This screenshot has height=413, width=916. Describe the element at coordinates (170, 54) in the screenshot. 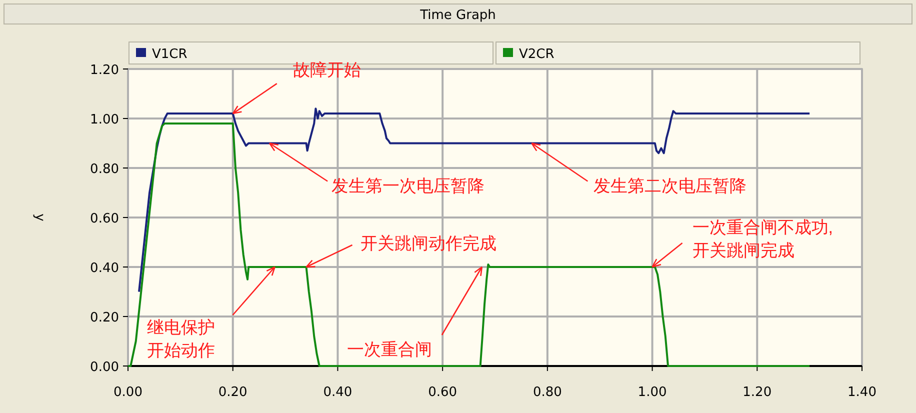

I see `legend-label: V1CR` at that location.